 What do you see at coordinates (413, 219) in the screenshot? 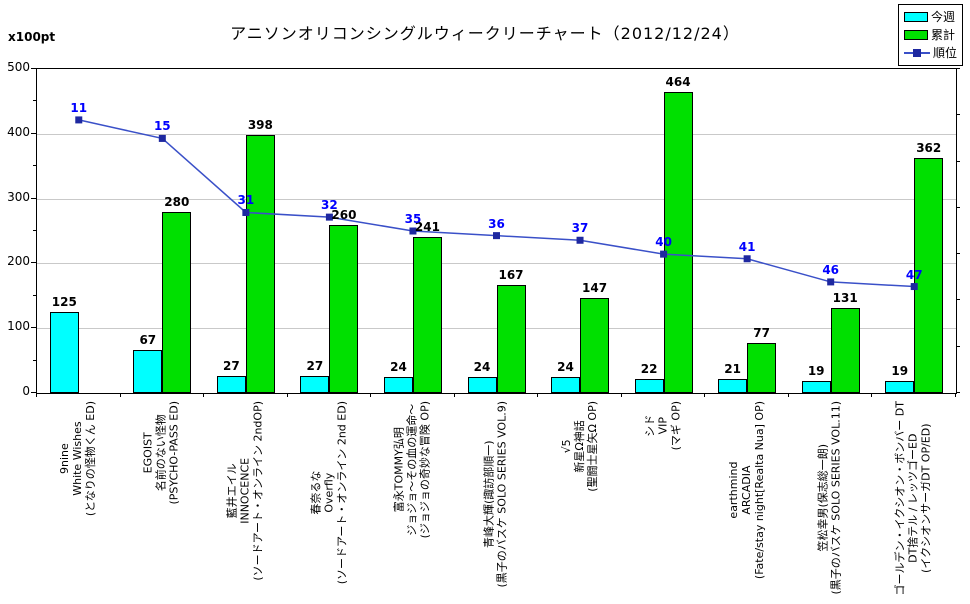
I see `rank-value-label: 35` at bounding box center [413, 219].